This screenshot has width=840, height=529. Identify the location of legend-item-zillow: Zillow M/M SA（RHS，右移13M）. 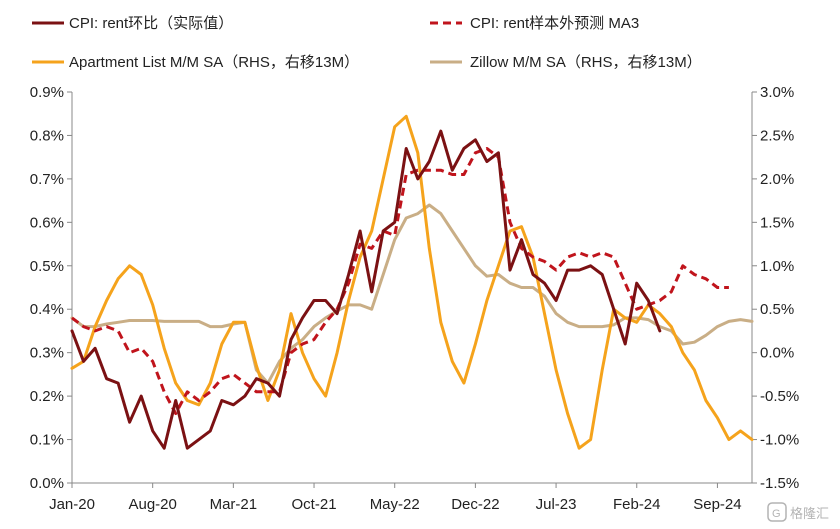
(566, 62).